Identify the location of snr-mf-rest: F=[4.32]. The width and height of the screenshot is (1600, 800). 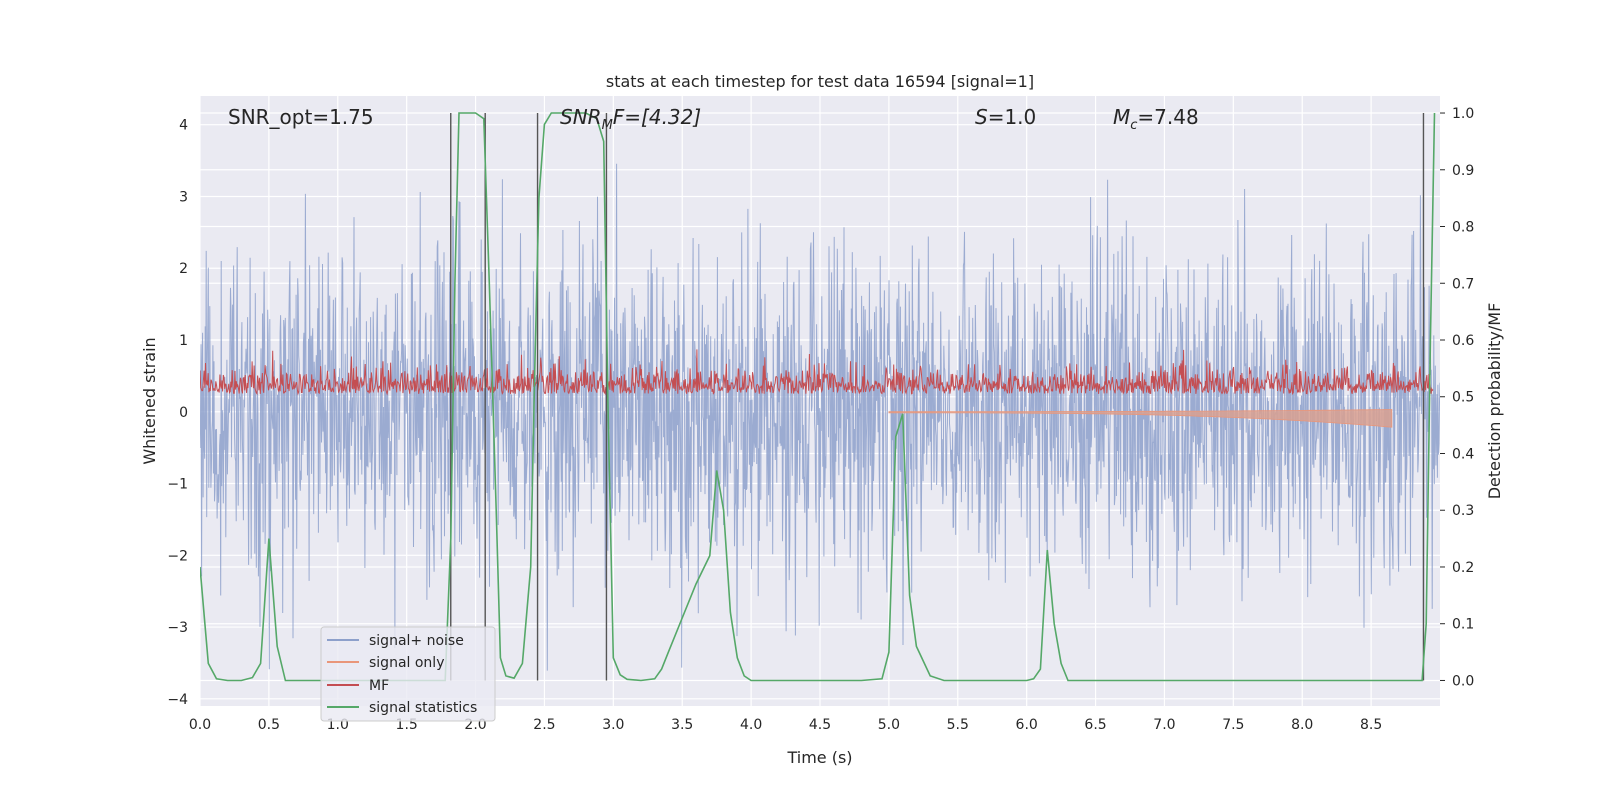
(657, 117).